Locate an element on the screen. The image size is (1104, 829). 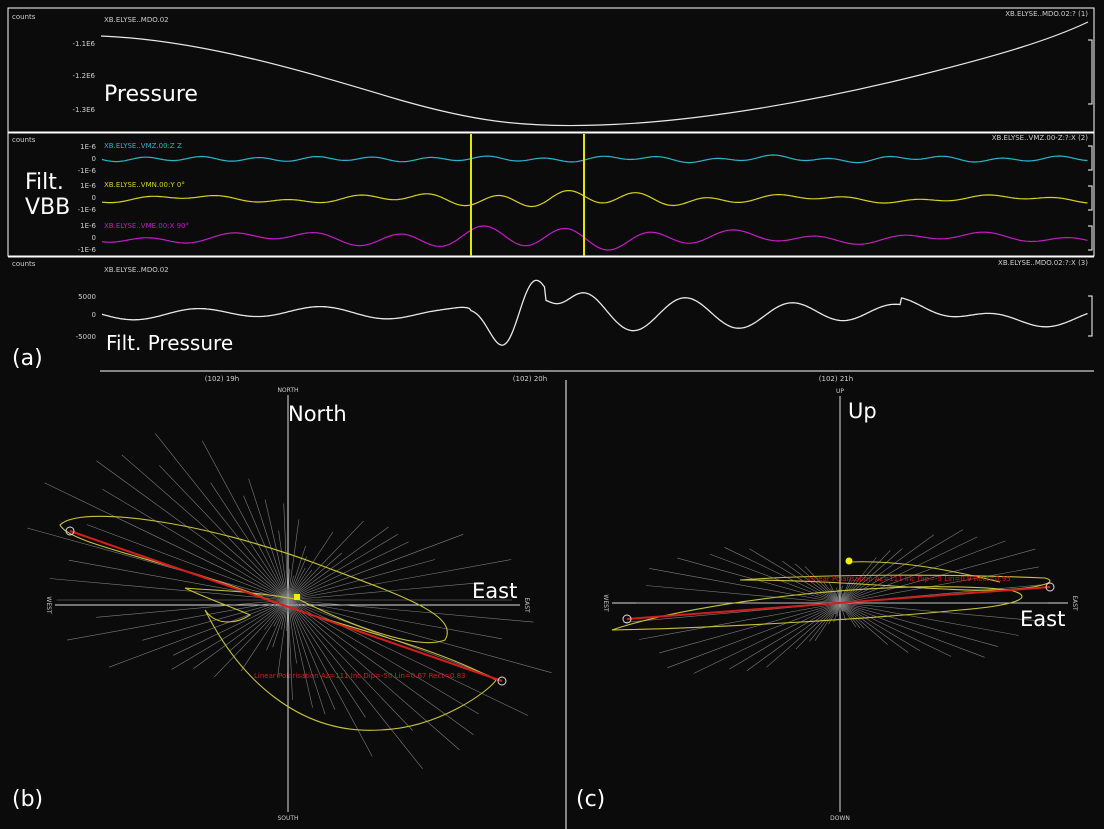
time-tick-20h: (102) 20h is located at coordinates (530, 379).